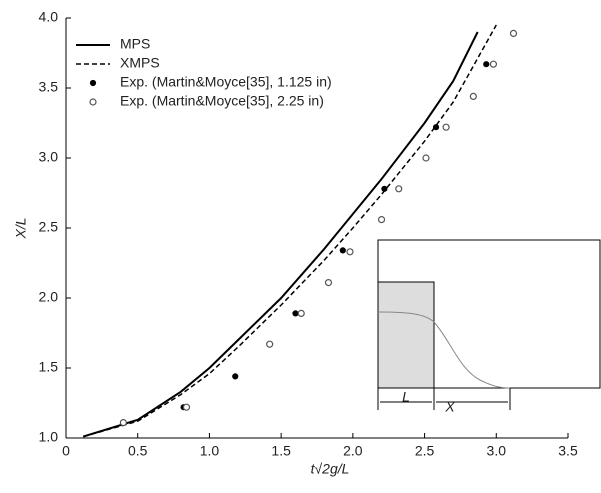  Describe the element at coordinates (49, 297) in the screenshot. I see `y-tick-label: 2.0` at that location.